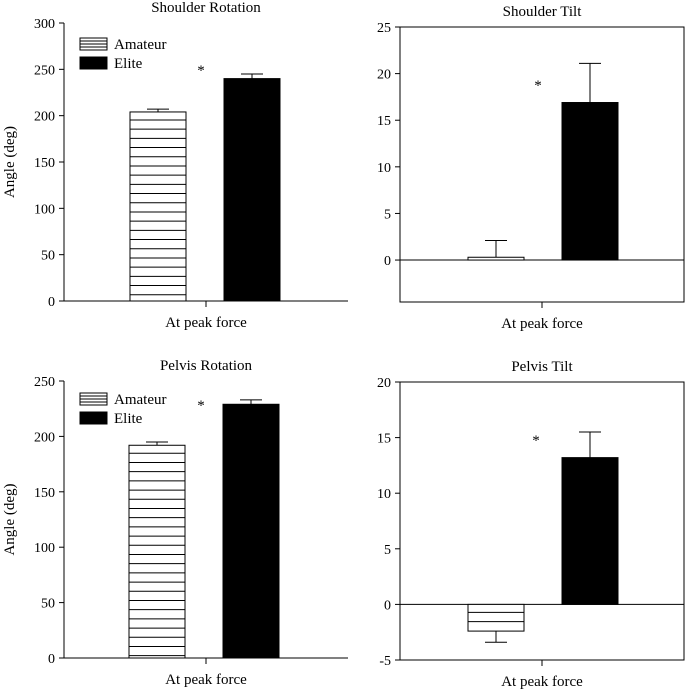 The width and height of the screenshot is (685, 694). I want to click on y-tick-label: 300, so click(44, 24).